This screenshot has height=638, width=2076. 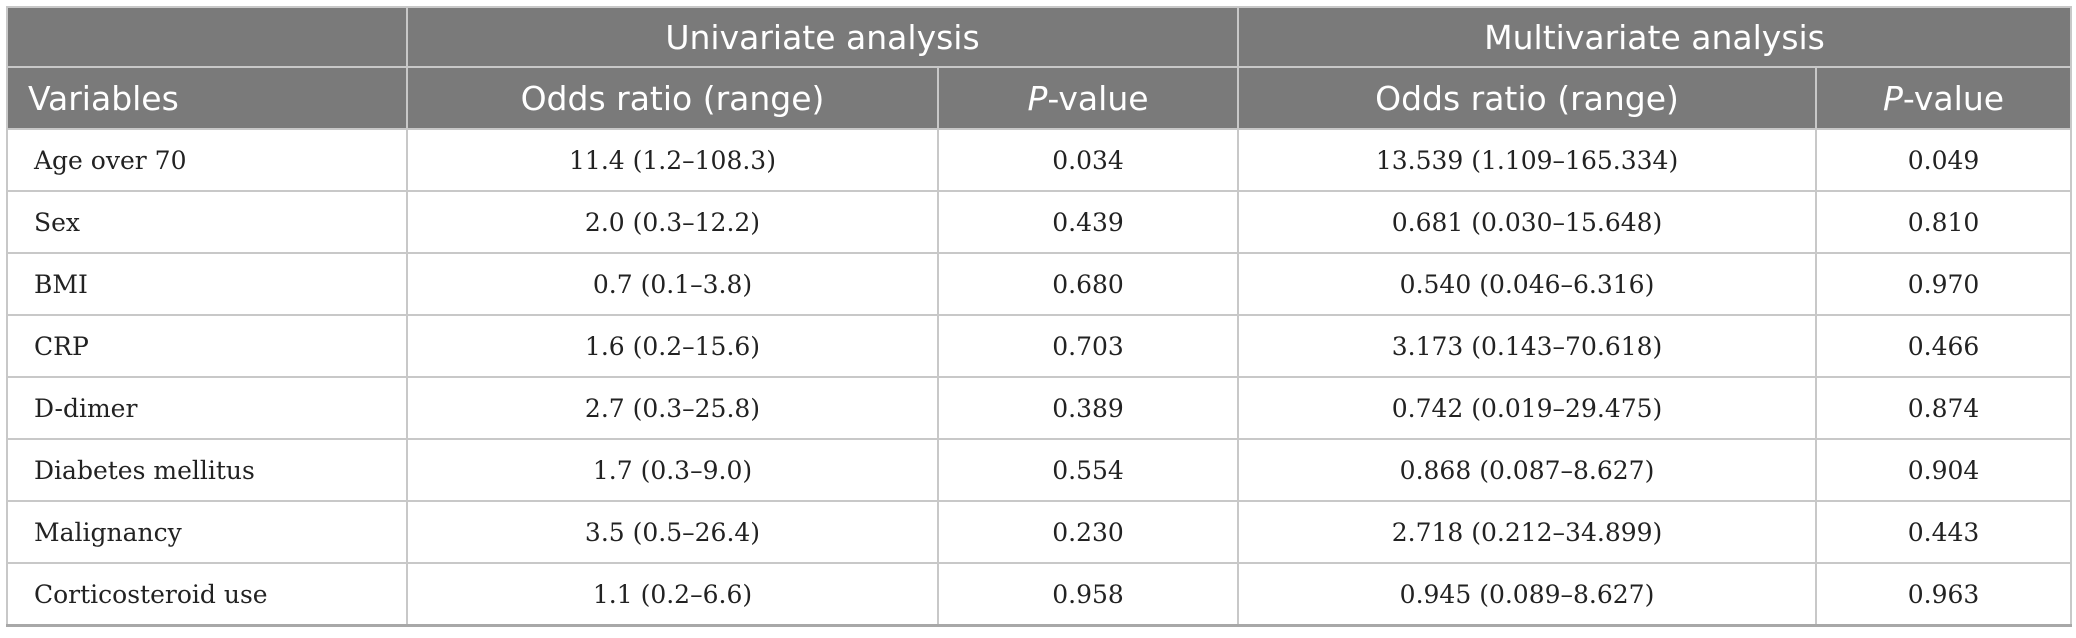 I want to click on header-multivariate-analysis: Multivariate analysis, so click(x=1655, y=37).